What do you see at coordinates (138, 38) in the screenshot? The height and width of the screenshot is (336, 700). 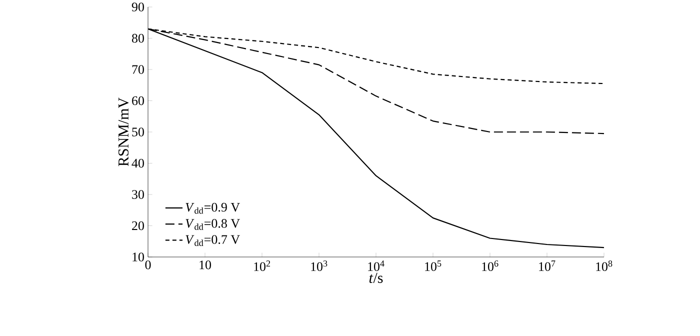 I see `y-tick-label: 80` at bounding box center [138, 38].